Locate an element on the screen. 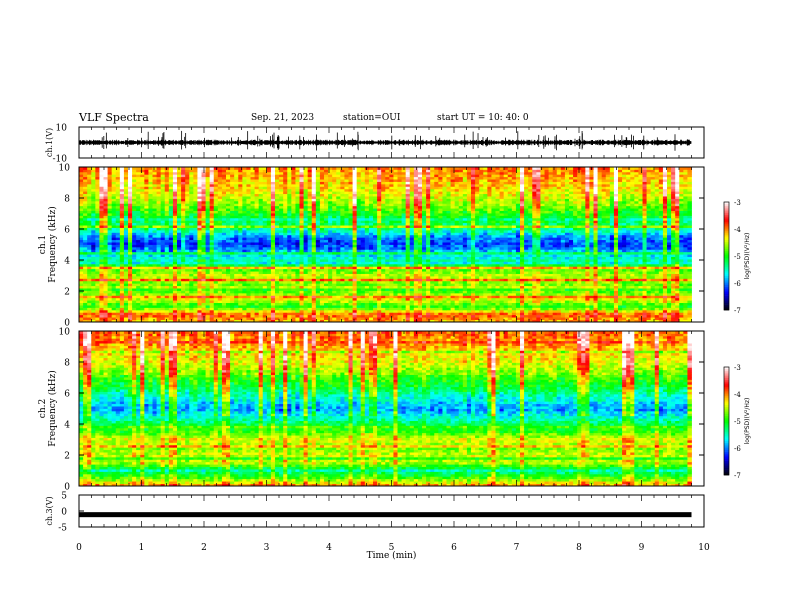 This screenshot has width=792, height=612. y-tick-label: -10 is located at coordinates (60, 160).